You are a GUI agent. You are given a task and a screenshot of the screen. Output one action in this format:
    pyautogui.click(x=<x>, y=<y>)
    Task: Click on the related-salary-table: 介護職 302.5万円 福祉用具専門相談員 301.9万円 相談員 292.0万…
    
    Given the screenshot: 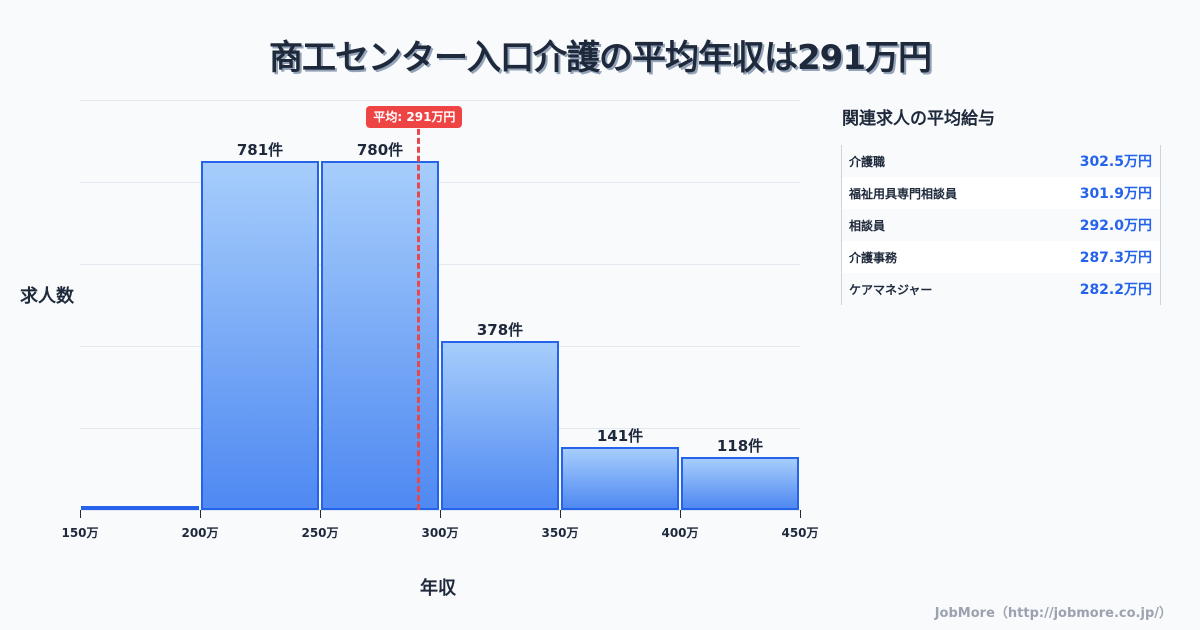 What is the action you would take?
    pyautogui.click(x=1001, y=225)
    